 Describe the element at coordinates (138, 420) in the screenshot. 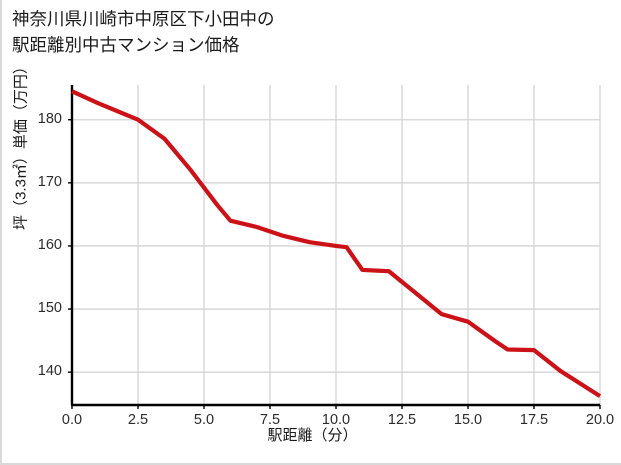

I see `x-tick-label: 2.5` at that location.